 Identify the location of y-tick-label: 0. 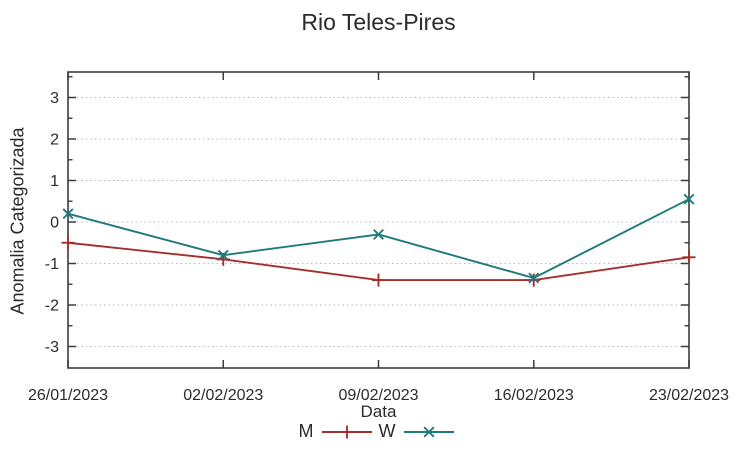
(54, 223).